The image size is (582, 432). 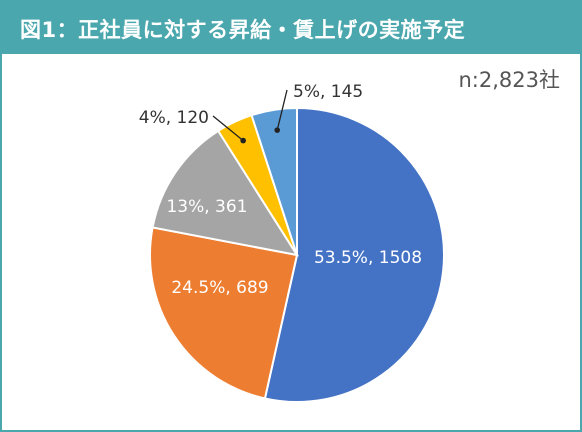 What do you see at coordinates (219, 288) in the screenshot?
I see `slice-label-1: 24.5%, 689` at bounding box center [219, 288].